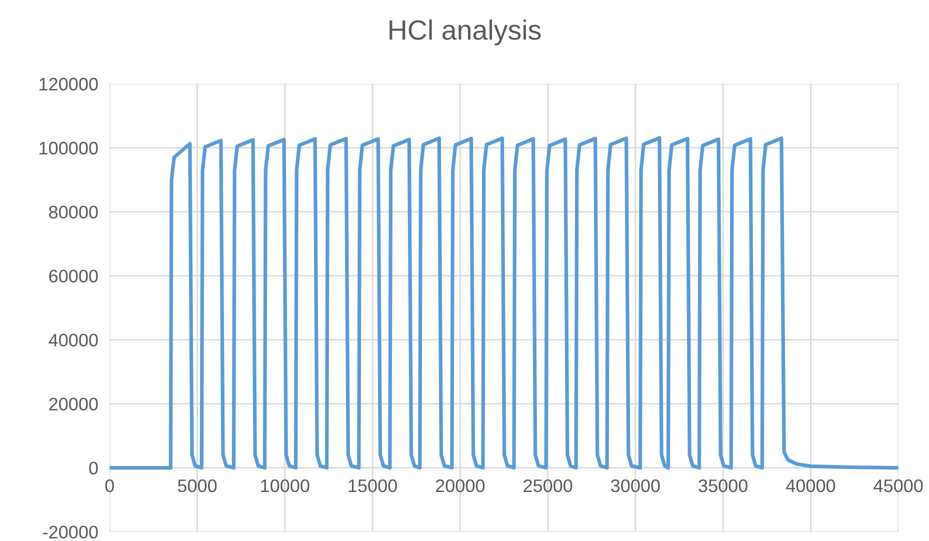 This screenshot has width=929, height=541. What do you see at coordinates (197, 485) in the screenshot?
I see `x-tick-label: 5000` at bounding box center [197, 485].